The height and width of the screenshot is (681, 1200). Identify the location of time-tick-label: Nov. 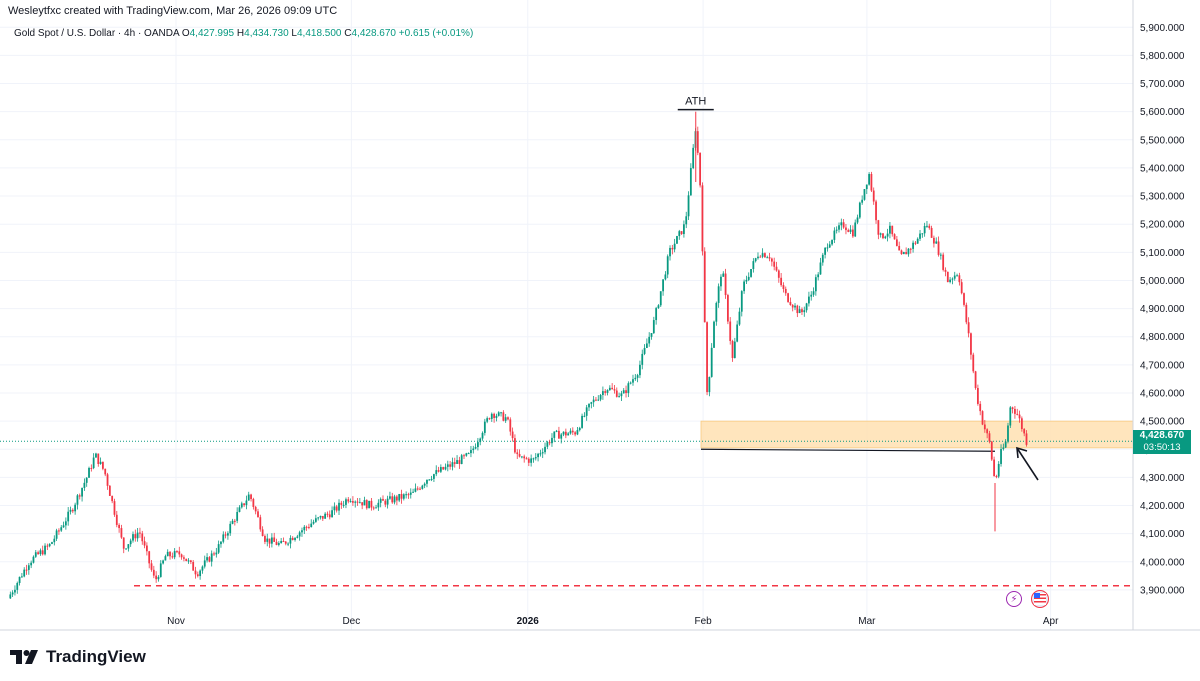
(176, 621).